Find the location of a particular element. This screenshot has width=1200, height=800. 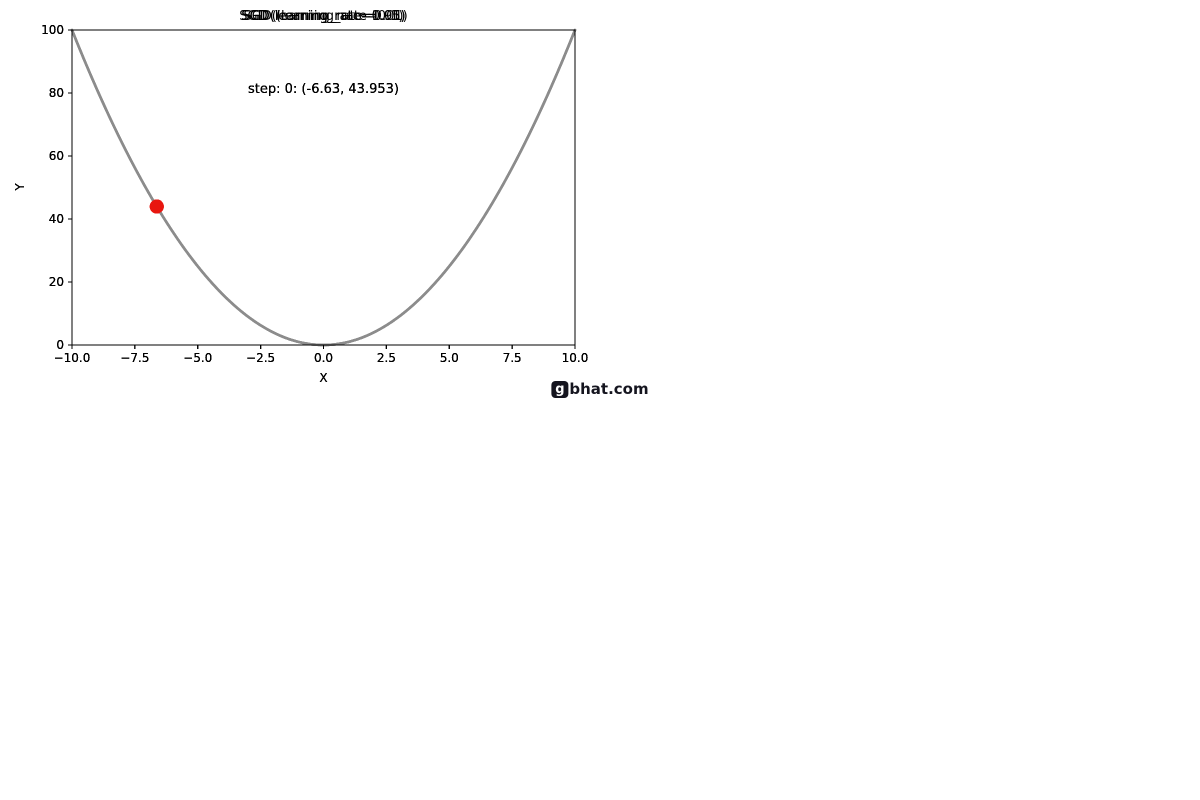

x-tick-label: 0.0 is located at coordinates (323, 358).